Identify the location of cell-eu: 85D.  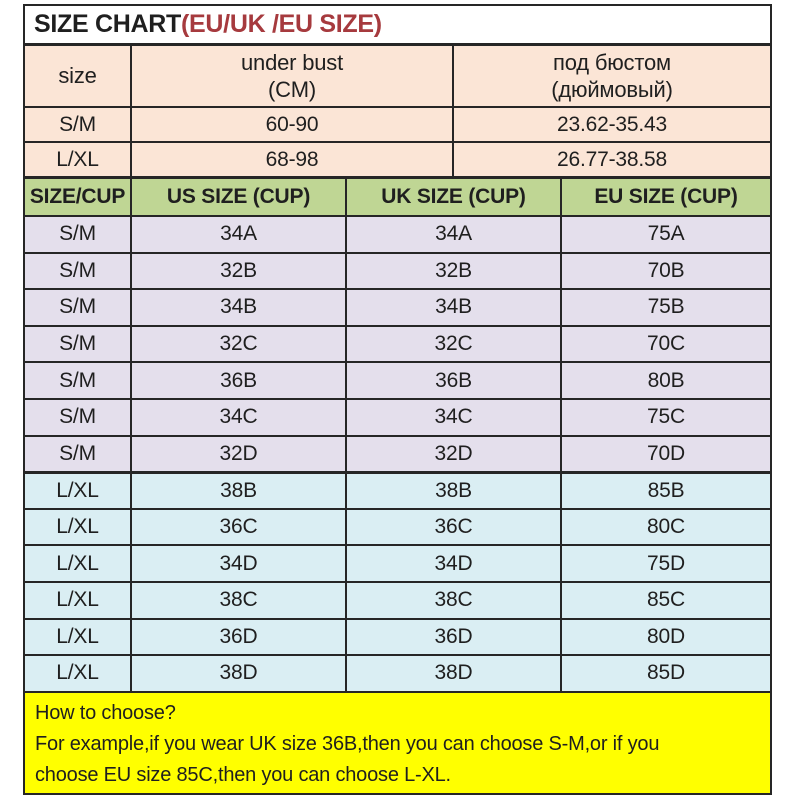
(666, 673).